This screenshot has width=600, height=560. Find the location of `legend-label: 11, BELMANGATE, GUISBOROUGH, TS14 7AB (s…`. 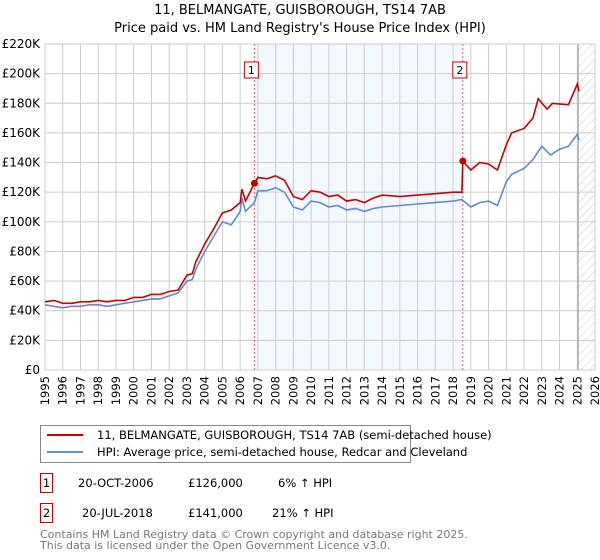

legend-label: 11, BELMANGATE, GUISBOROUGH, TS14 7AB (s… is located at coordinates (294, 435).